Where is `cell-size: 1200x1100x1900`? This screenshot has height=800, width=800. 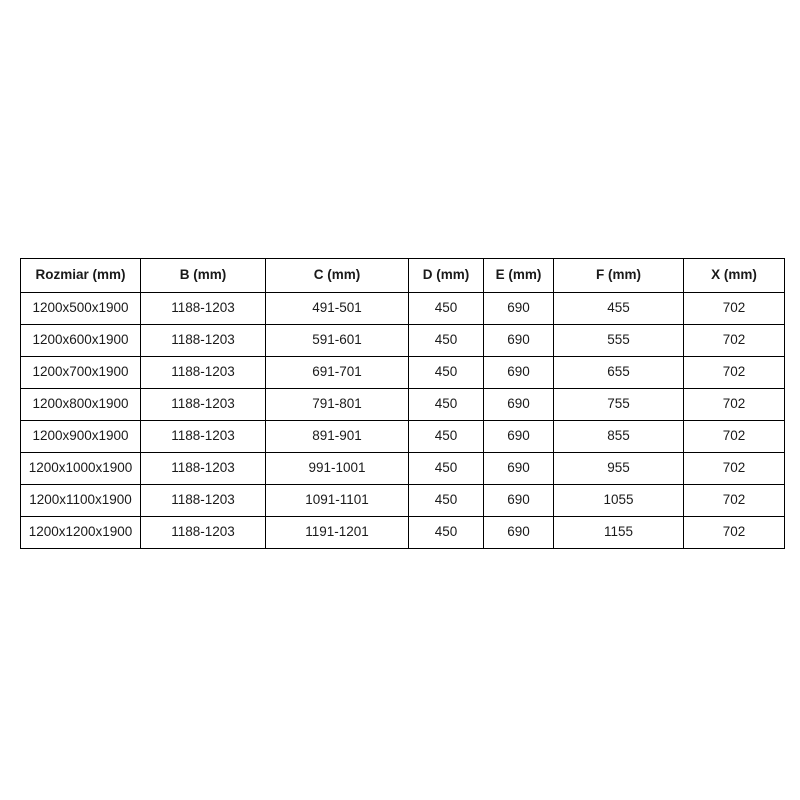
cell-size: 1200x1100x1900 is located at coordinates (80, 500).